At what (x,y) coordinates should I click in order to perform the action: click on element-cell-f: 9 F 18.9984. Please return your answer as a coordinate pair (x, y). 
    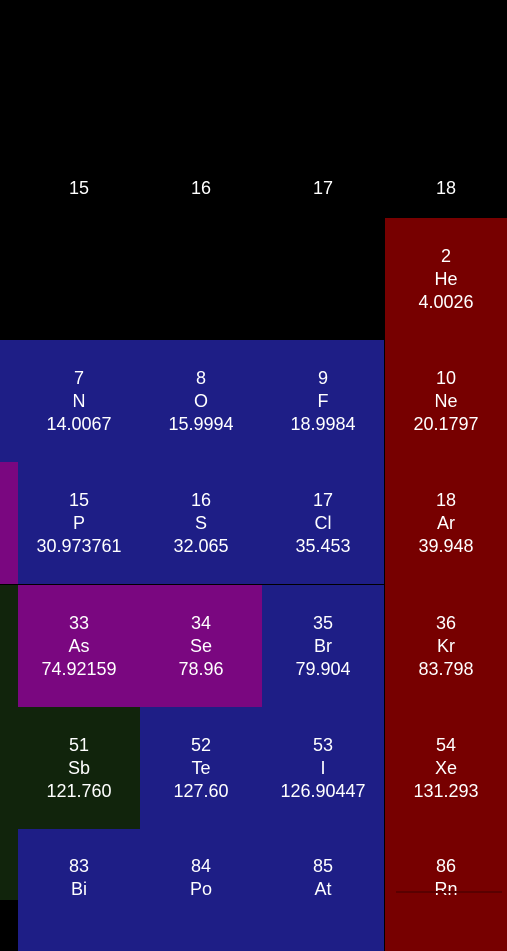
    Looking at the image, I should click on (323, 401).